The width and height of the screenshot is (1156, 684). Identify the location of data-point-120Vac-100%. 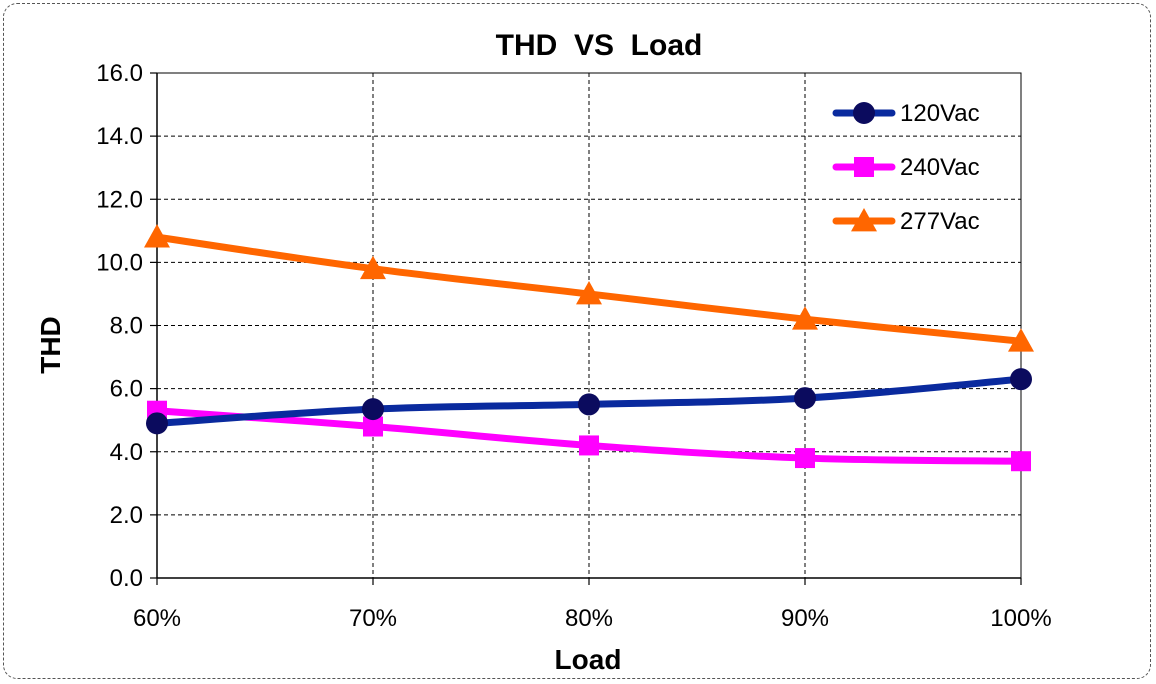
(1021, 379).